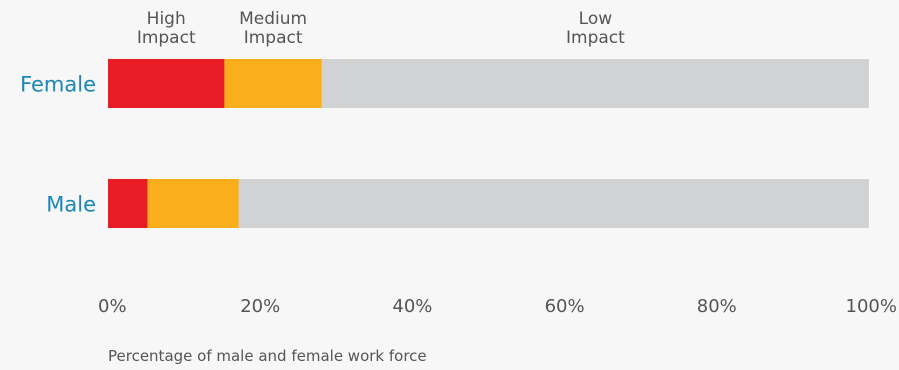 This screenshot has width=899, height=370. What do you see at coordinates (553, 203) in the screenshot?
I see `bar-male-low-impact` at bounding box center [553, 203].